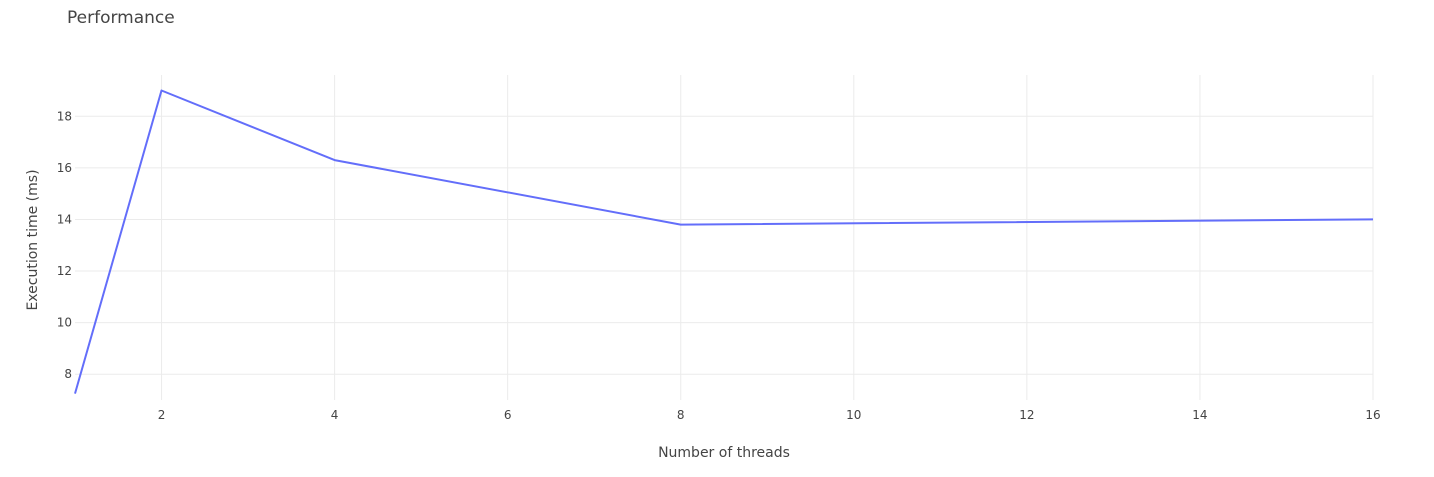  What do you see at coordinates (64, 219) in the screenshot?
I see `y-tick-label: 14` at bounding box center [64, 219].